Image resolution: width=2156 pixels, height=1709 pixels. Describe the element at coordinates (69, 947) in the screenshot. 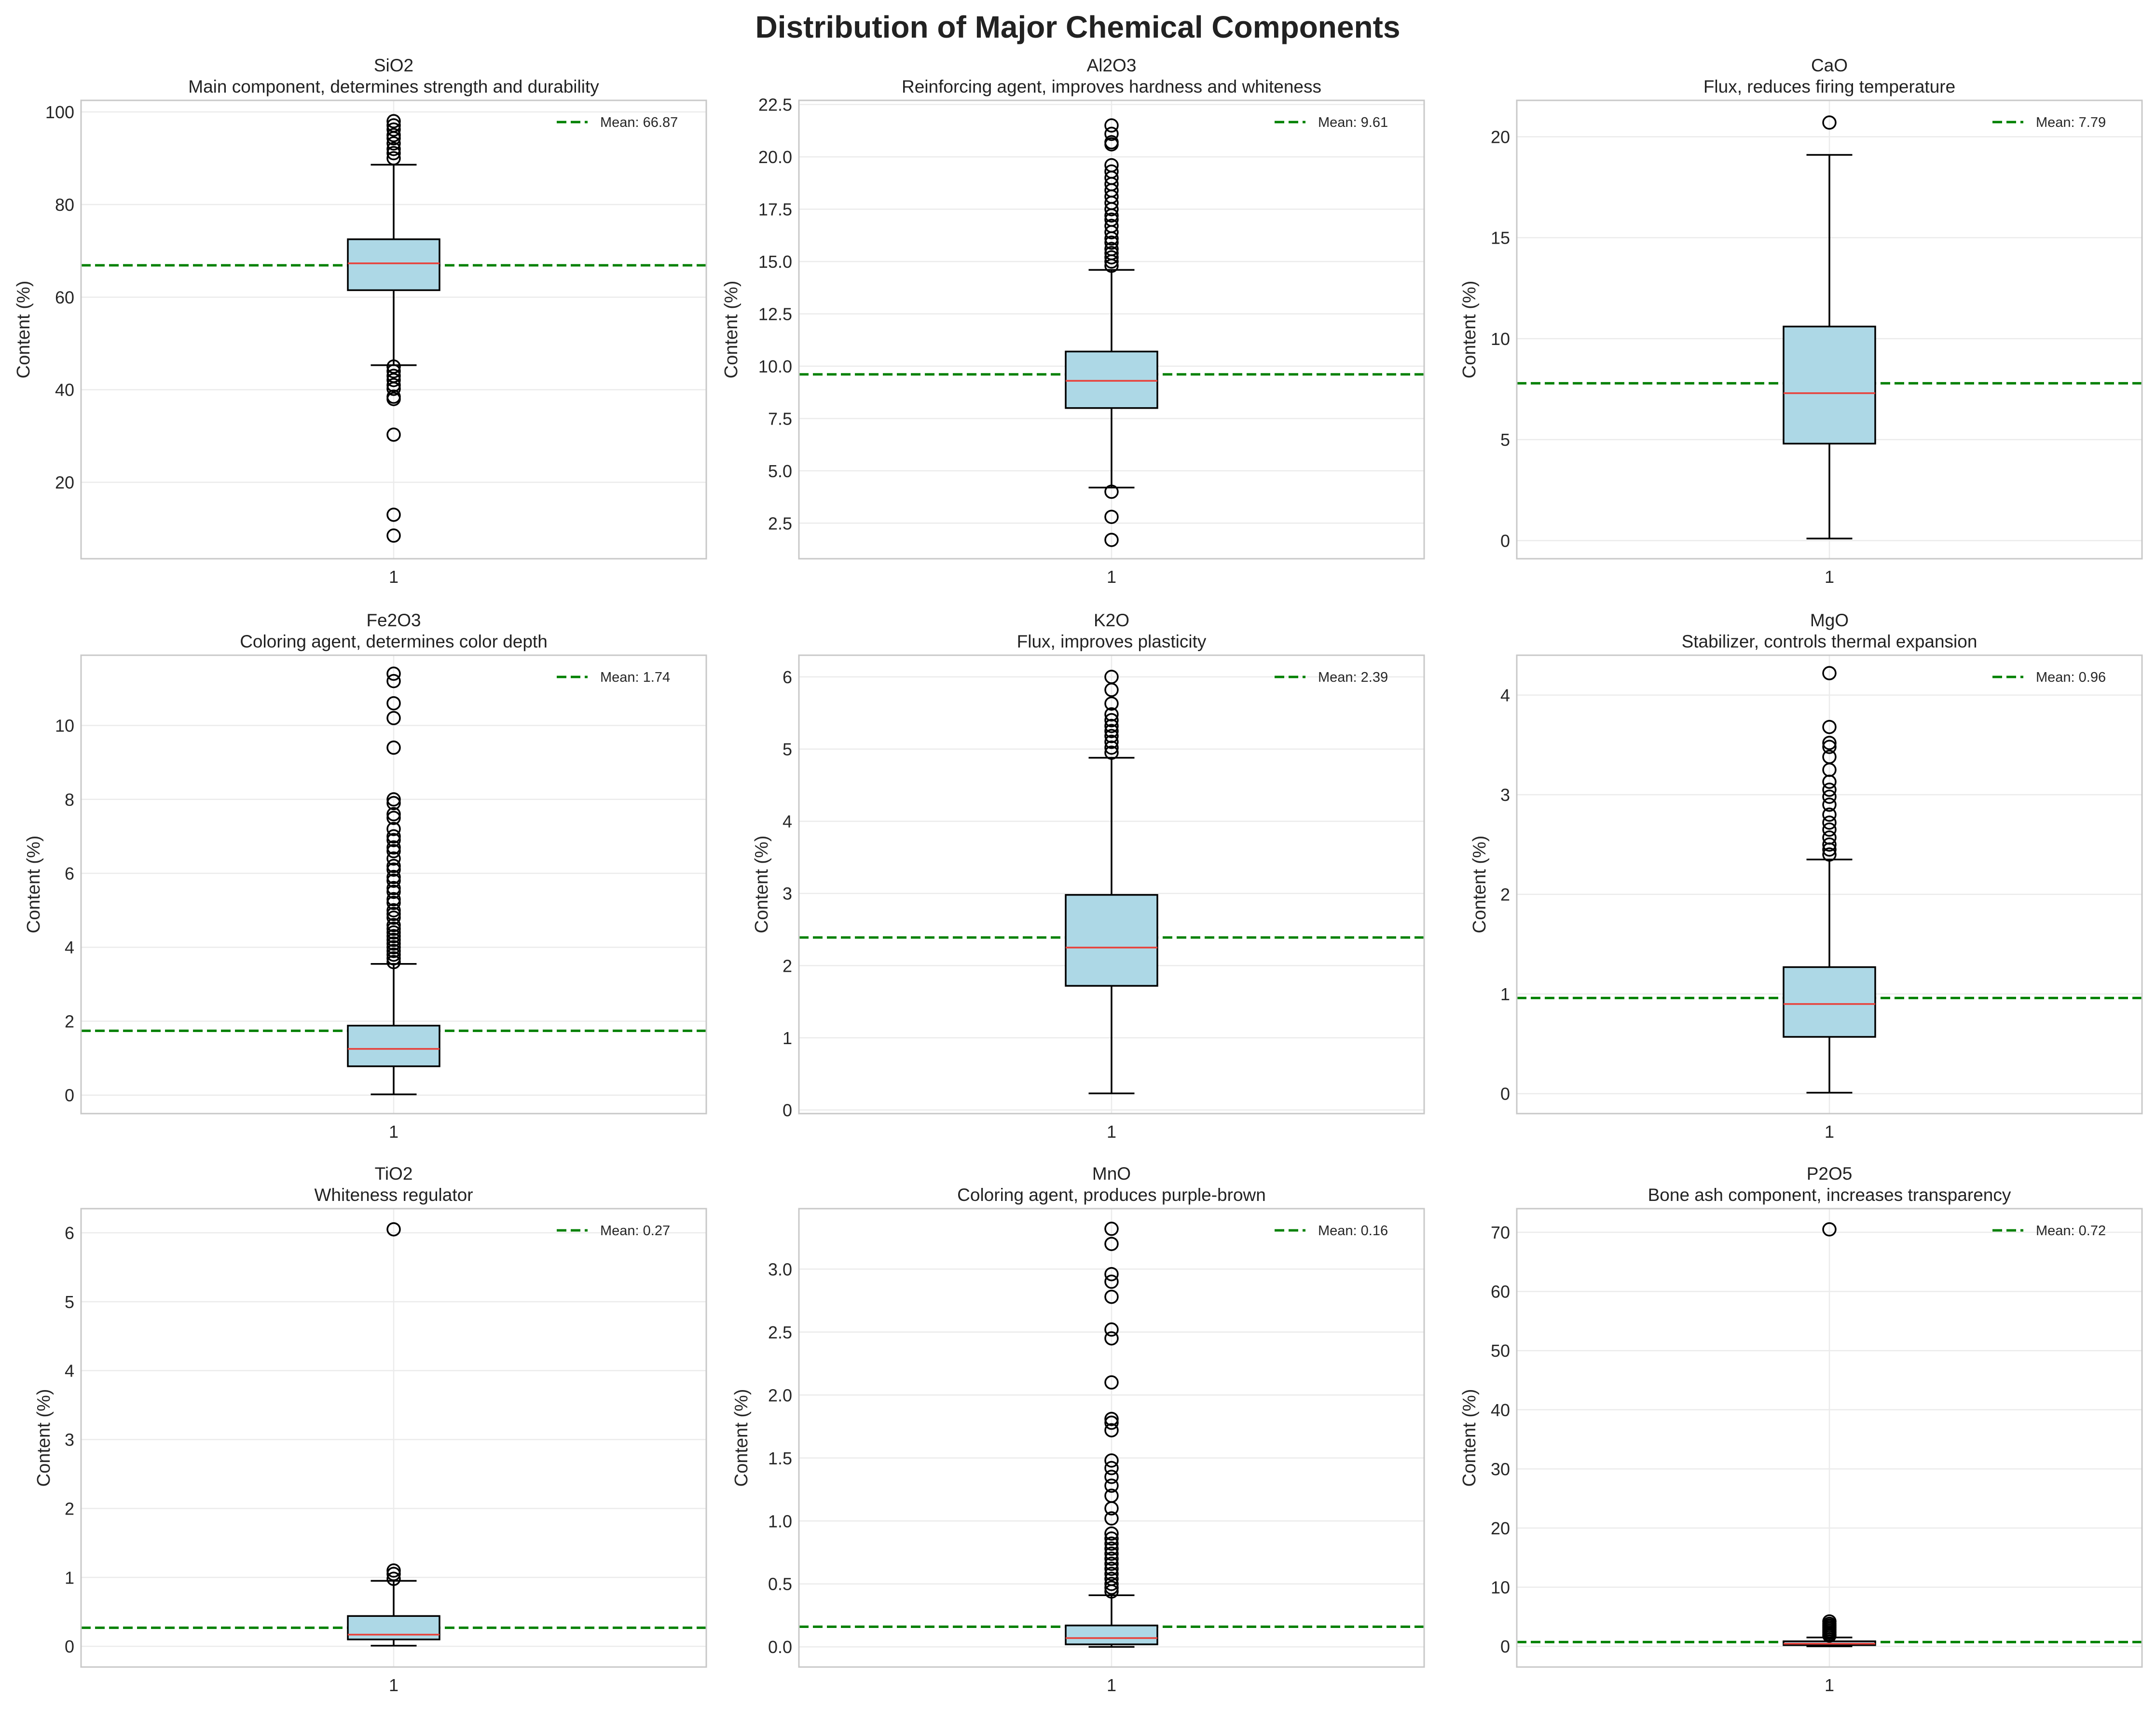

I see `y-tick-label: 4` at that location.